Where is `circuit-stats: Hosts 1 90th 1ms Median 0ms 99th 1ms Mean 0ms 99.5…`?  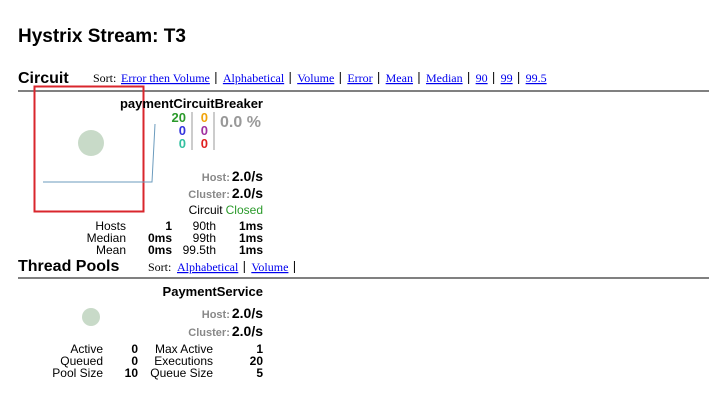
circuit-stats: Hosts 1 90th 1ms Median 0ms 99th 1ms Mean 0ms 99.5… is located at coordinates (175, 238).